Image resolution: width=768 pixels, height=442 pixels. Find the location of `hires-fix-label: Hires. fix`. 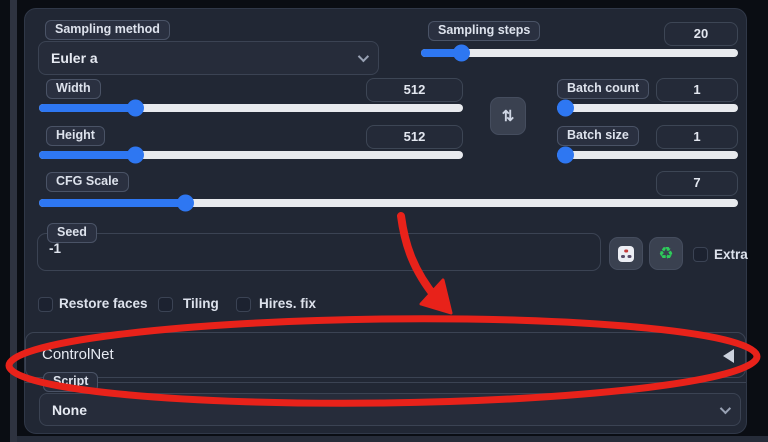

hires-fix-label: Hires. fix is located at coordinates (288, 303).